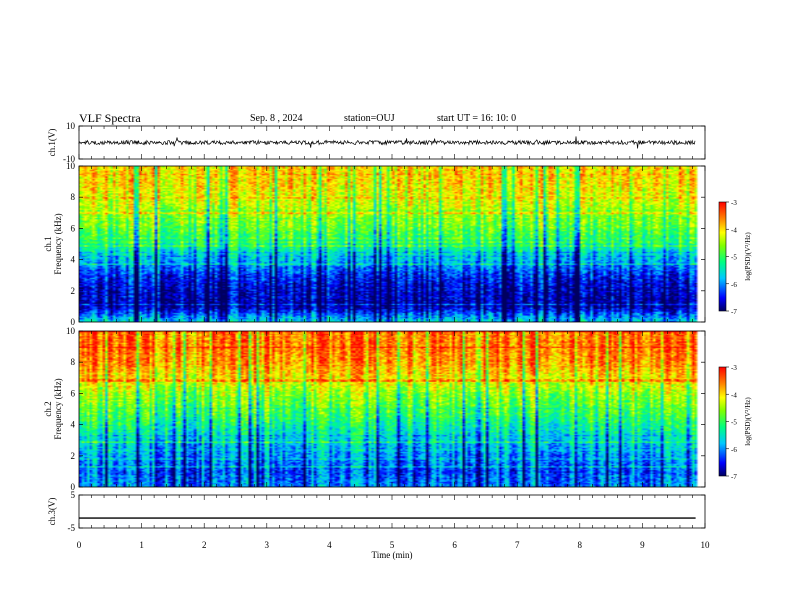 The width and height of the screenshot is (792, 612). I want to click on y-tick-label: -5, so click(72, 528).